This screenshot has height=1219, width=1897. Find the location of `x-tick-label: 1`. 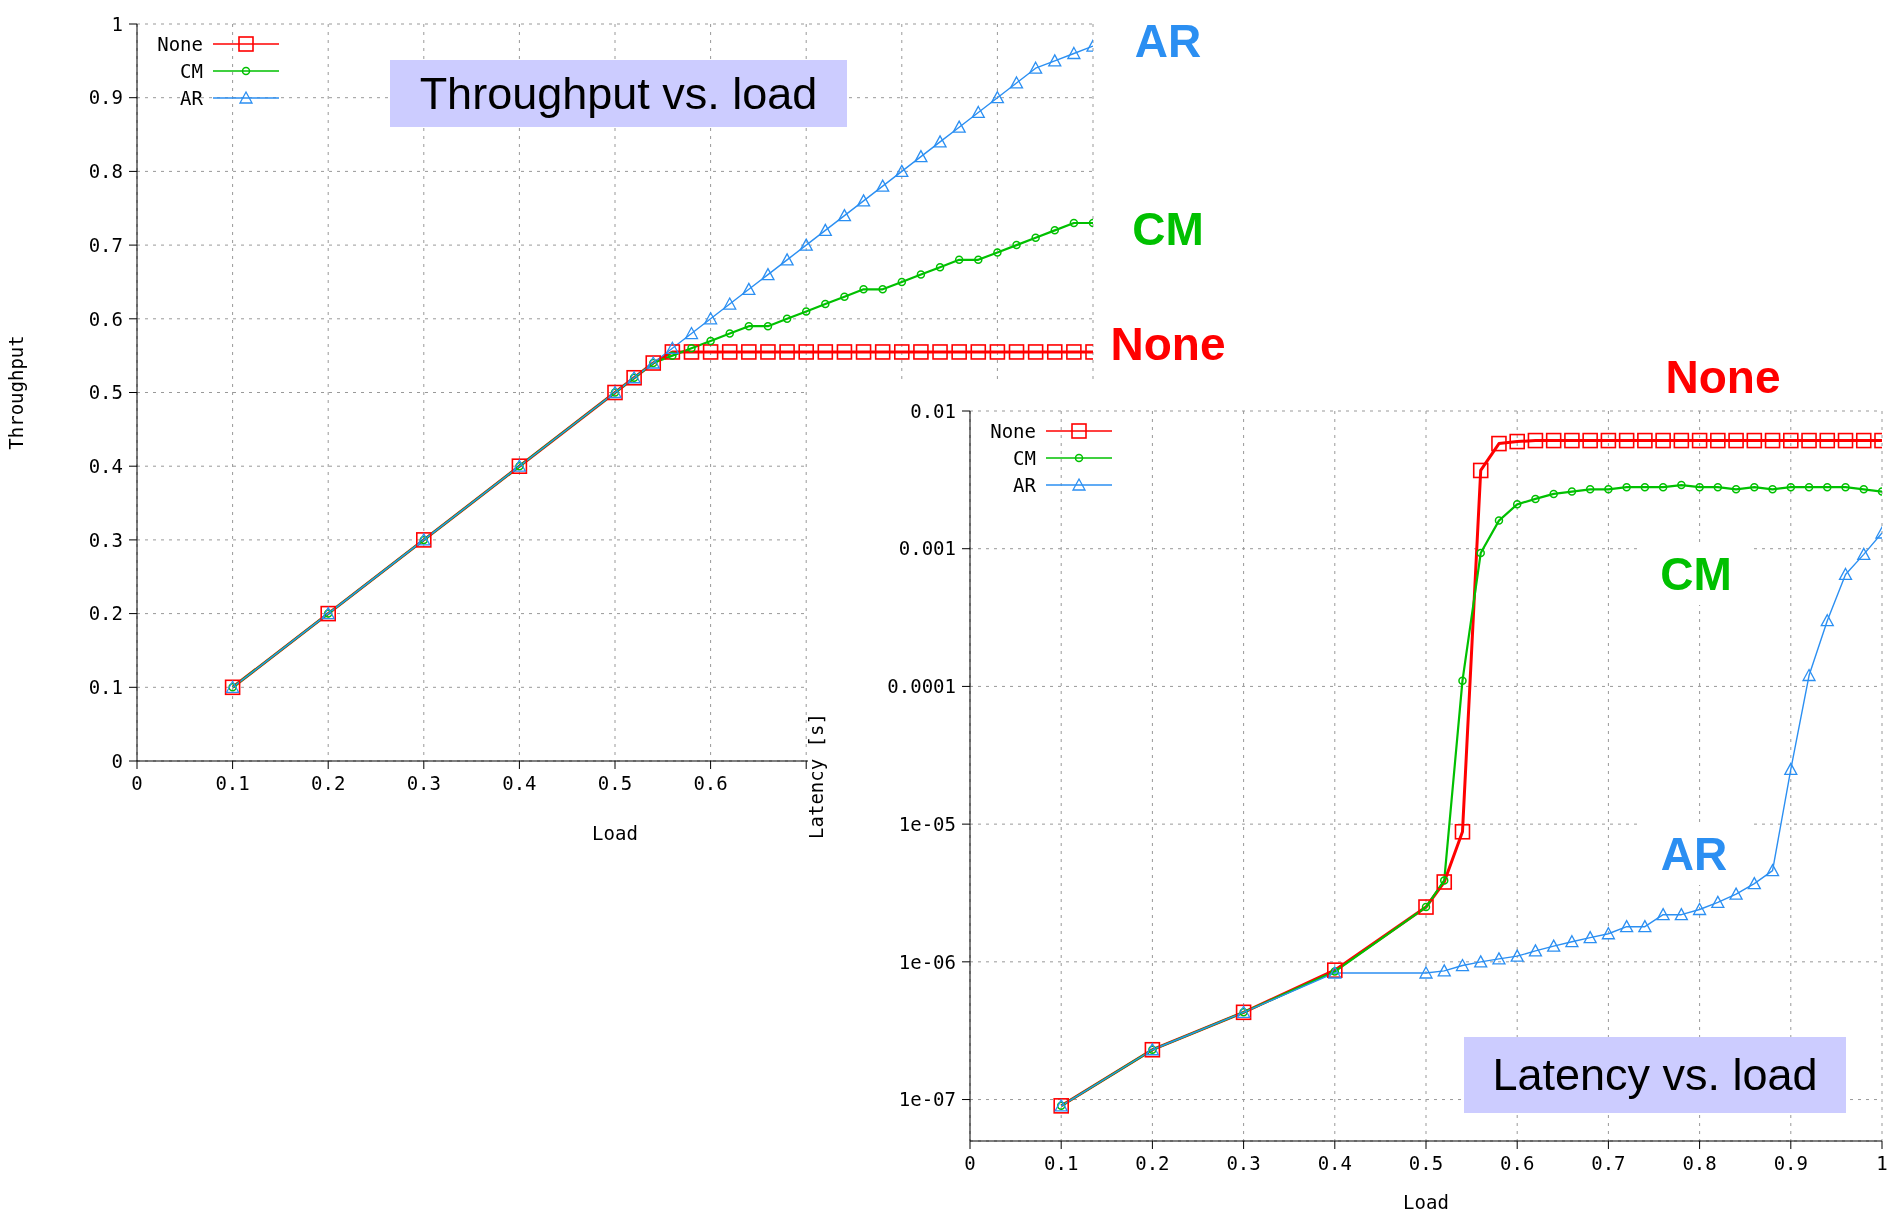

x-tick-label: 1 is located at coordinates (1882, 1163).